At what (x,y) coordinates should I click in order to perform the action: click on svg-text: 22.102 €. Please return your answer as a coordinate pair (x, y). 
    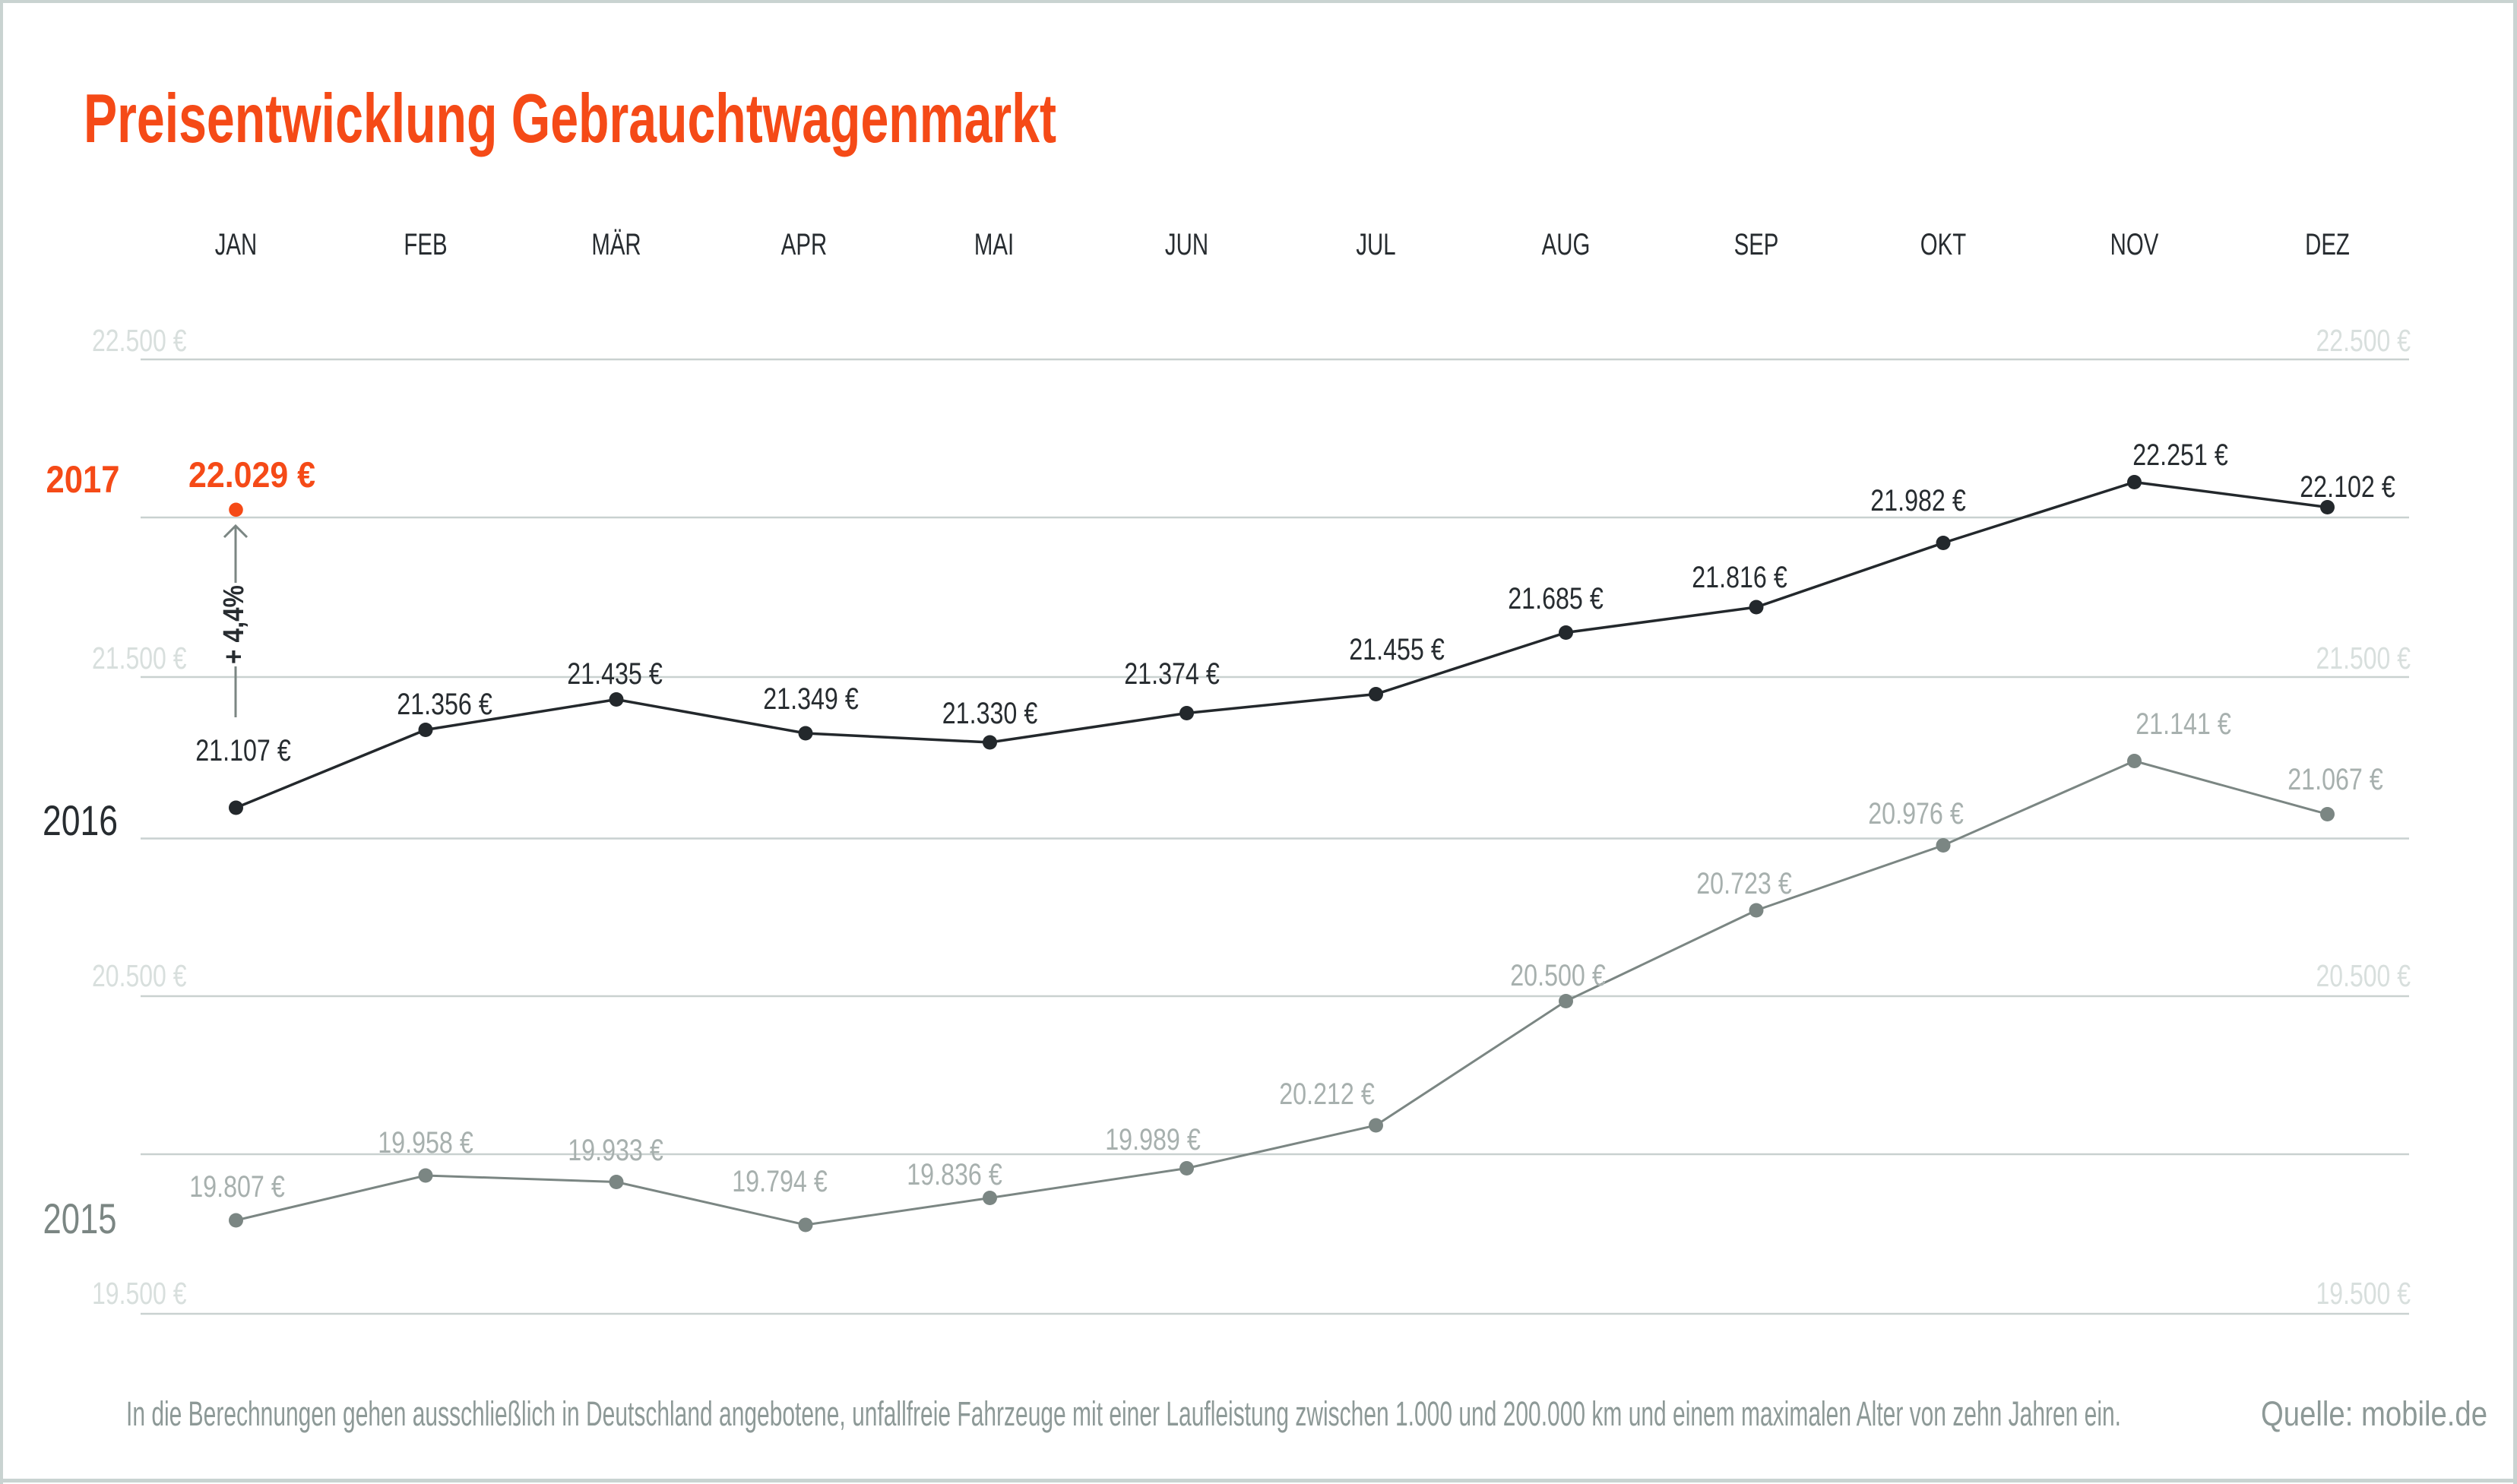
    Looking at the image, I should click on (2347, 487).